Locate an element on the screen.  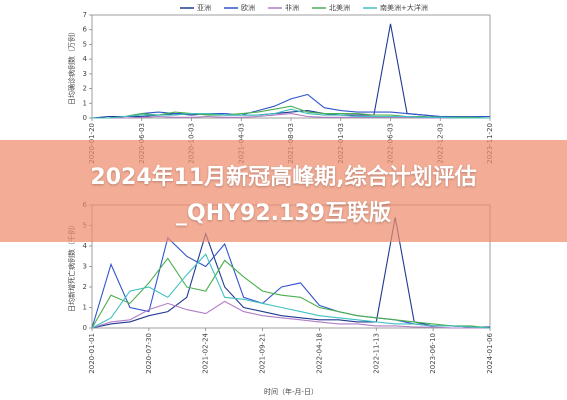
x-axis-title: 时间（年-月-日） is located at coordinates (291, 391).